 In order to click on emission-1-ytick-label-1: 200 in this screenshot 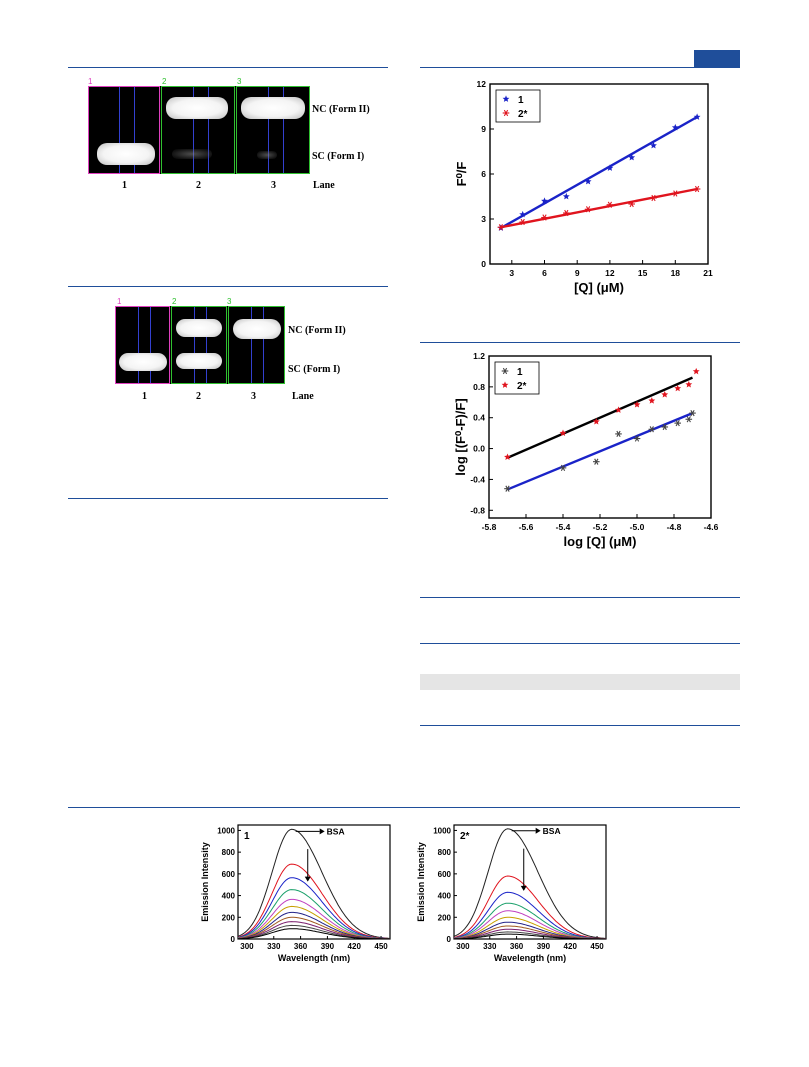, I will do `click(229, 917)`.